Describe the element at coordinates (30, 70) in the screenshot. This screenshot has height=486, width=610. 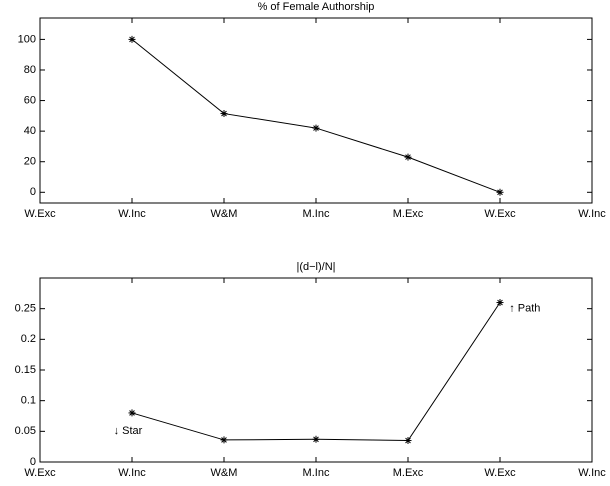
I see `y-tick-label: 80` at that location.